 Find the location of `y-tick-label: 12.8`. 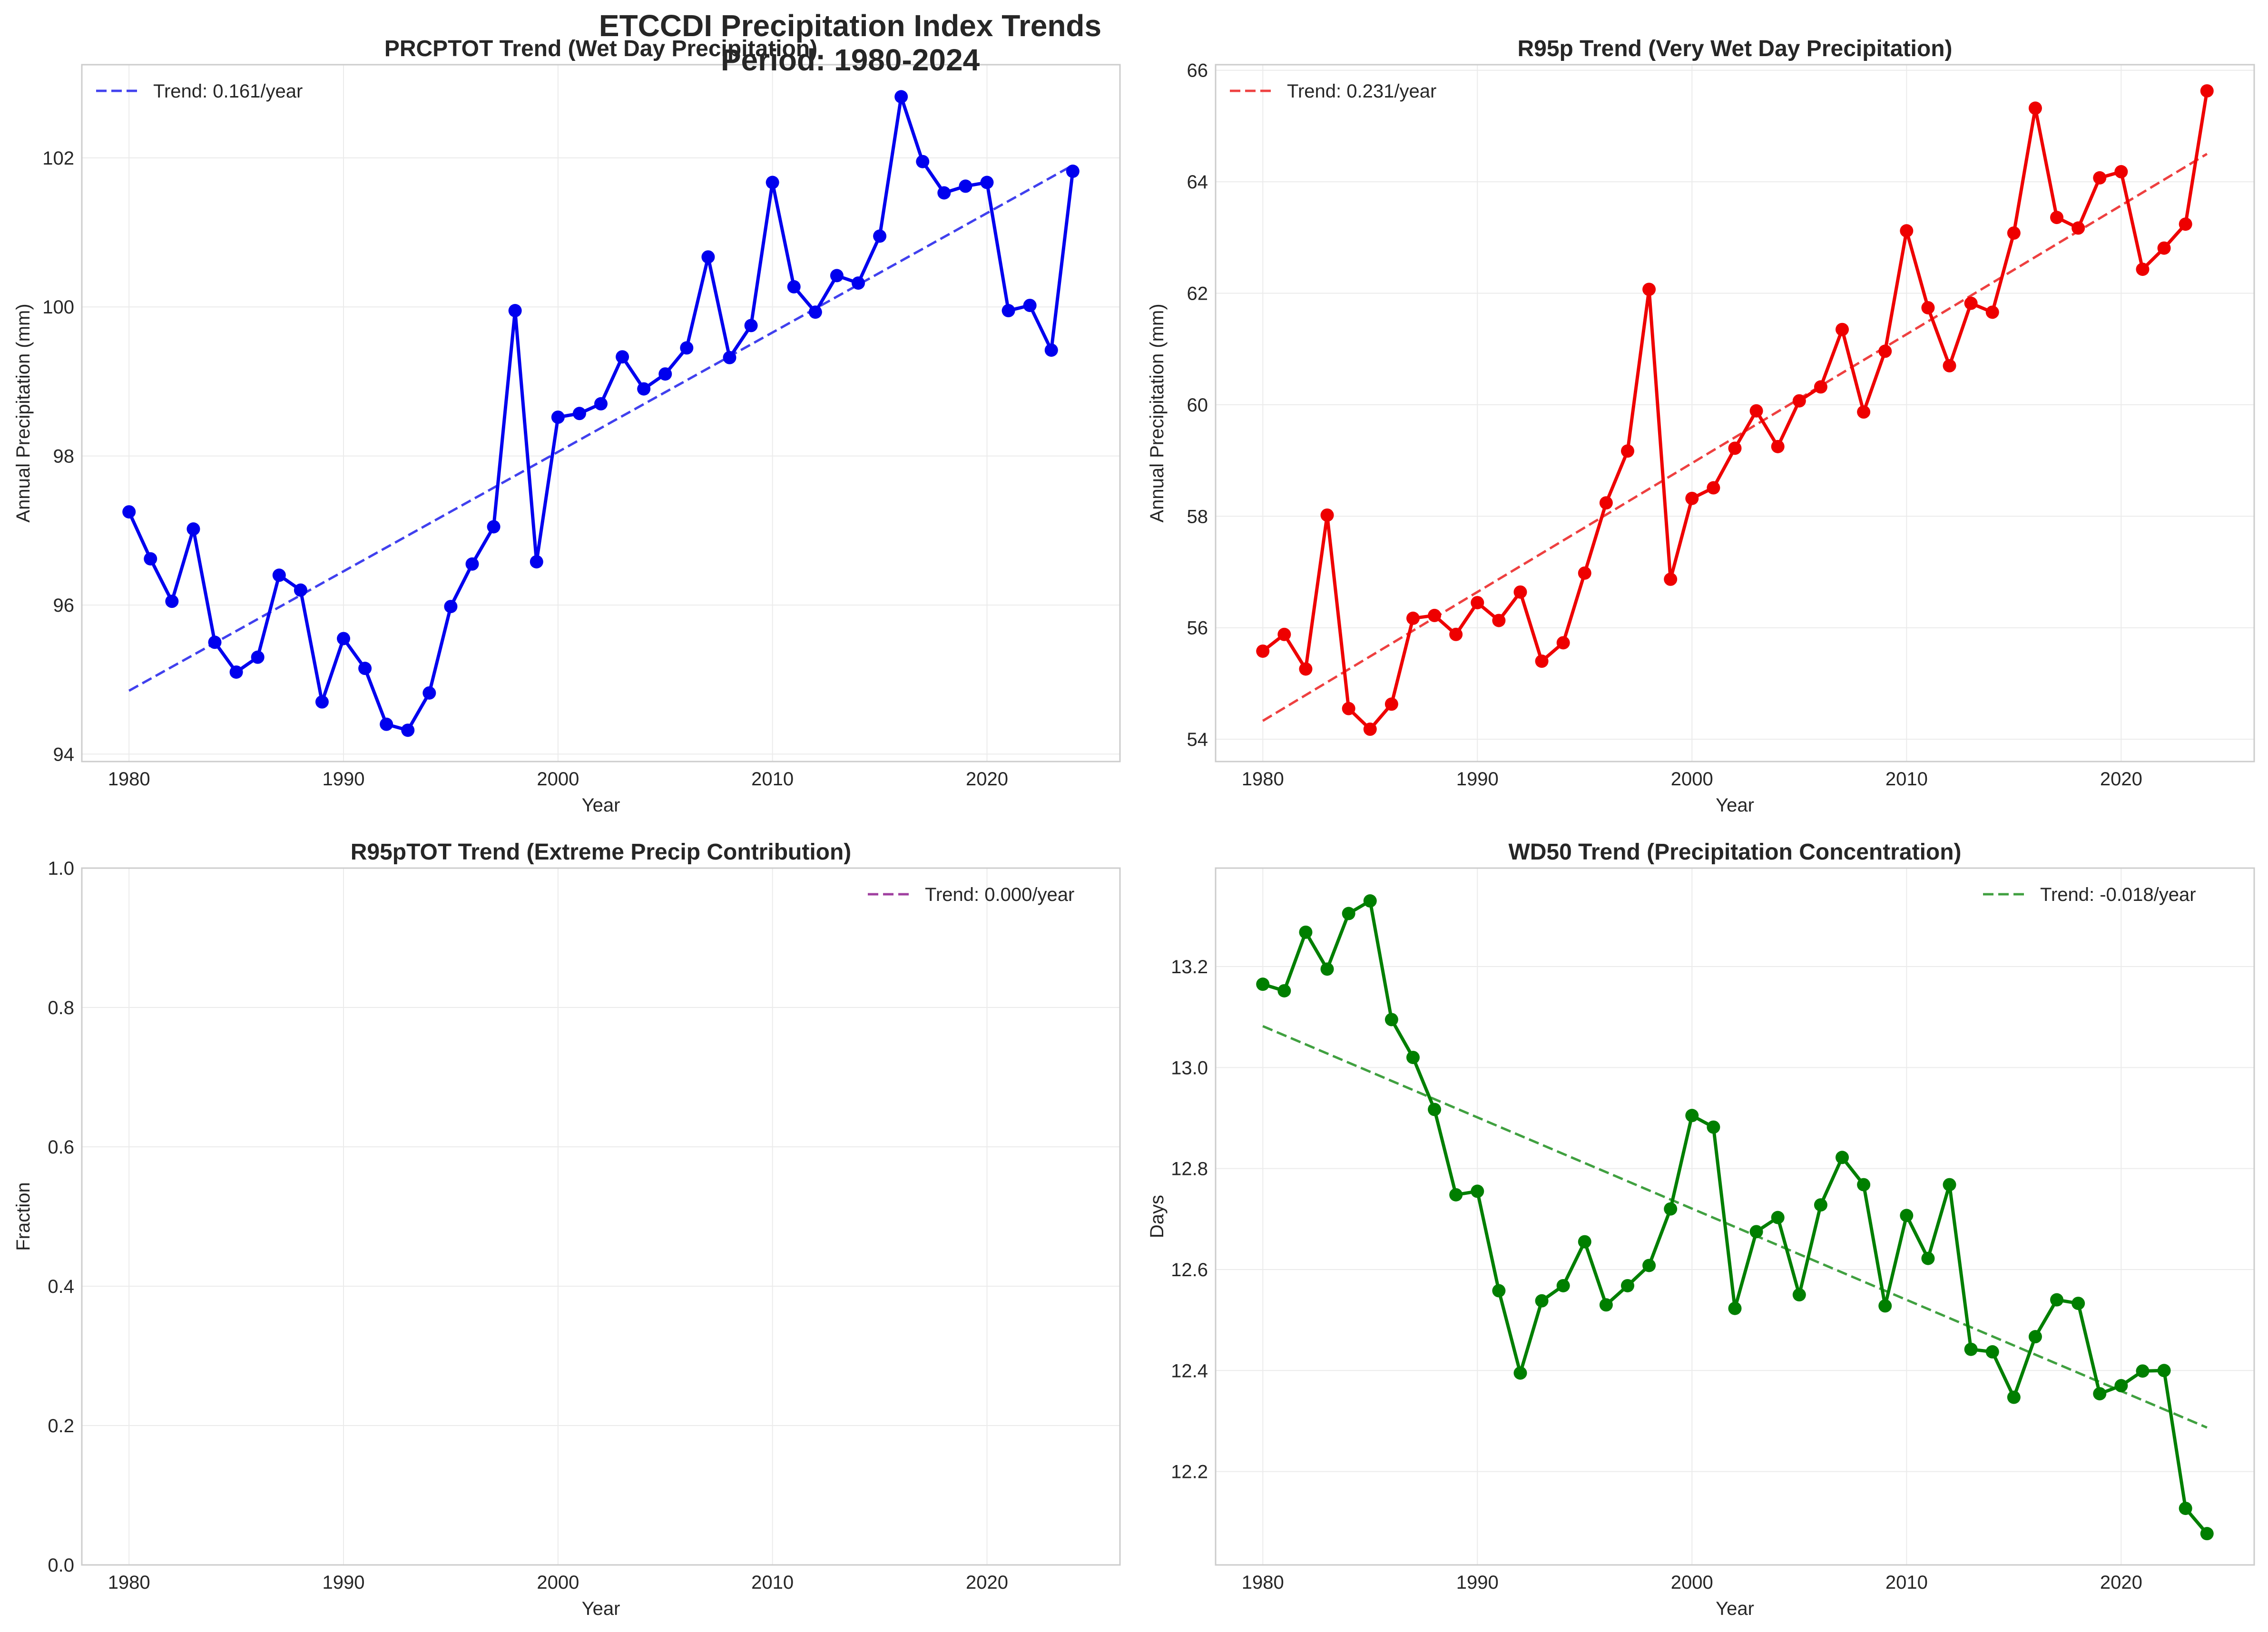

y-tick-label: 12.8 is located at coordinates (1189, 1169).